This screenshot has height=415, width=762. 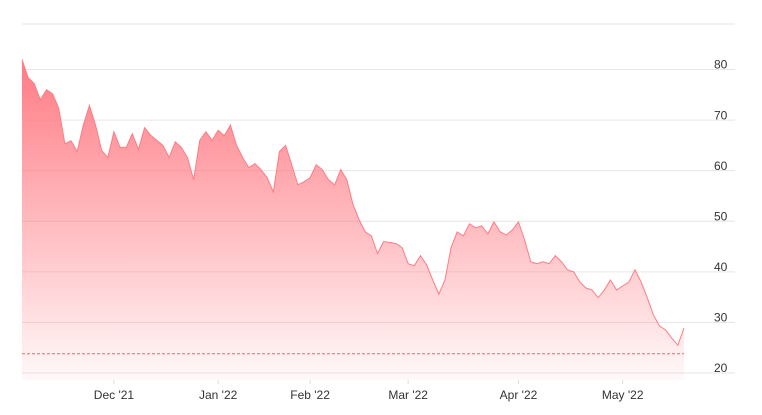 I want to click on x-tick-label: Dec '21, so click(x=114, y=395).